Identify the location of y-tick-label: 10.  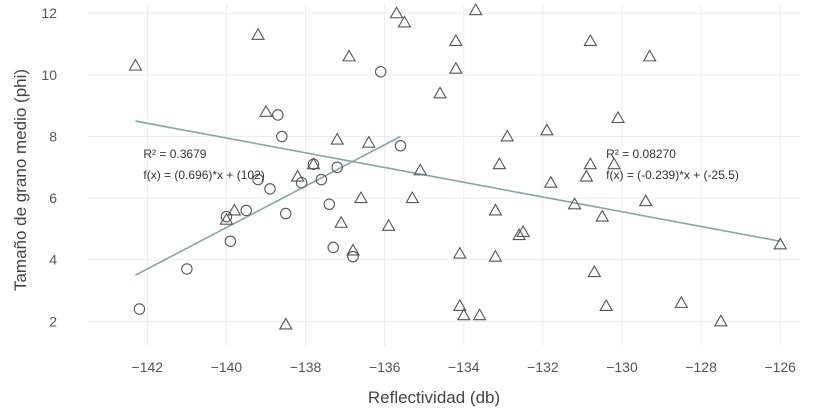
(49, 75).